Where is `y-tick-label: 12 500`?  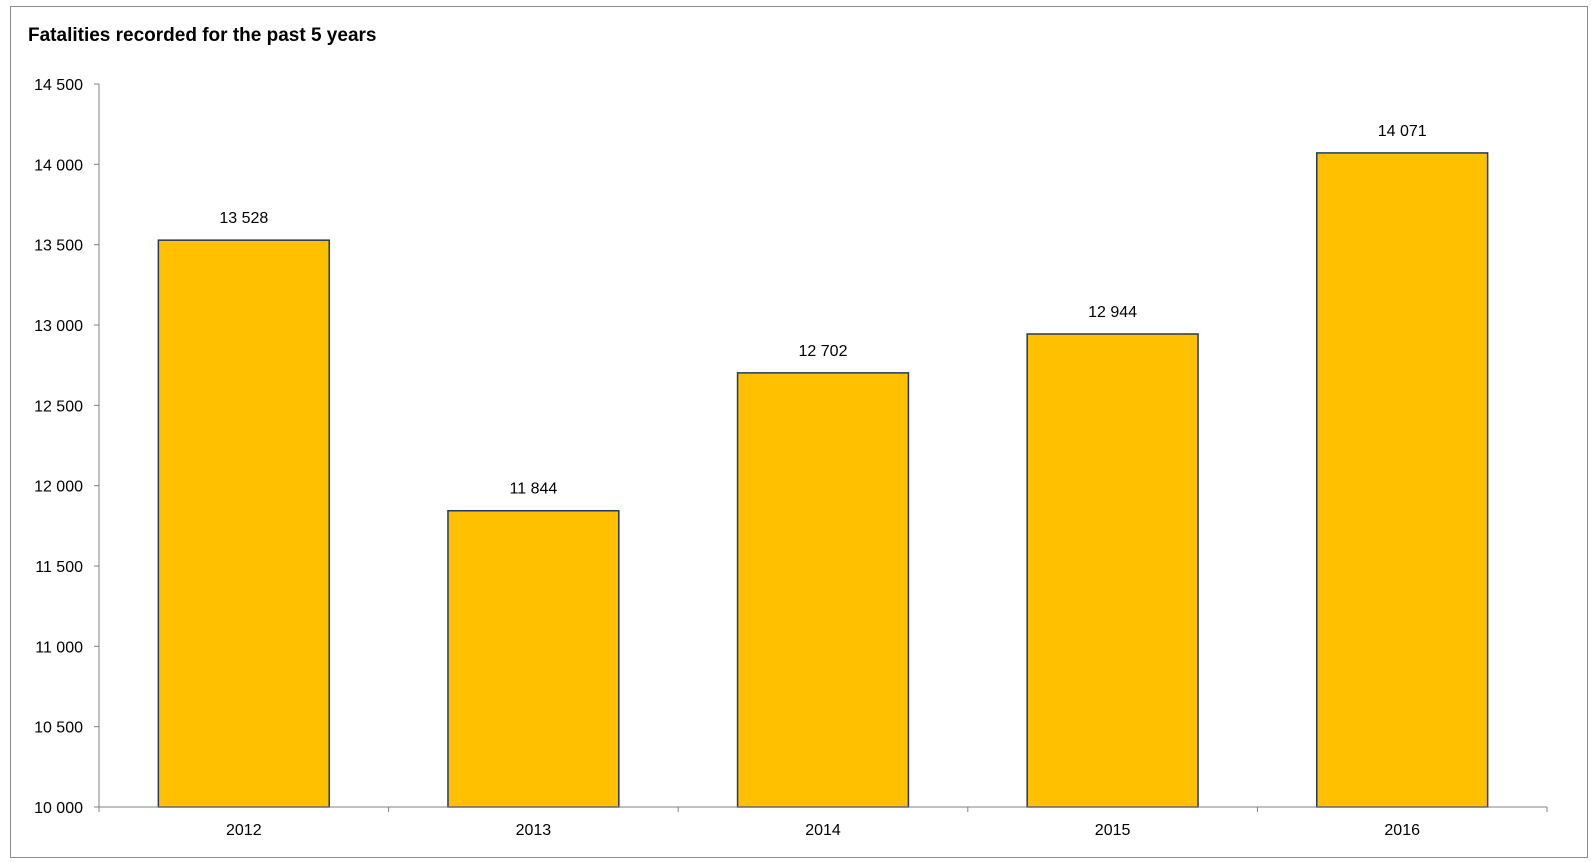
y-tick-label: 12 500 is located at coordinates (58, 406).